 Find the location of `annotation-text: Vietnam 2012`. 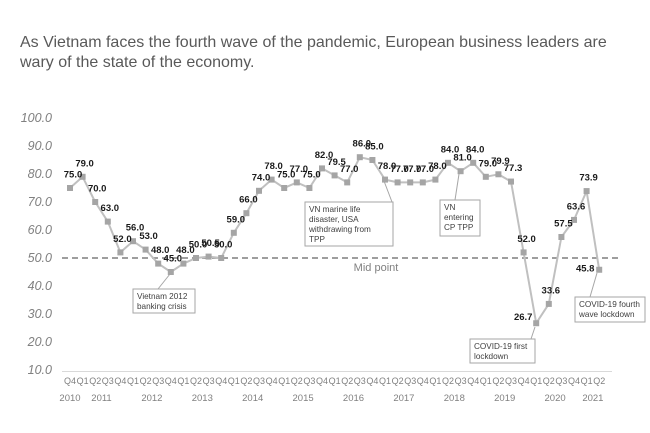

annotation-text: Vietnam 2012 is located at coordinates (162, 296).